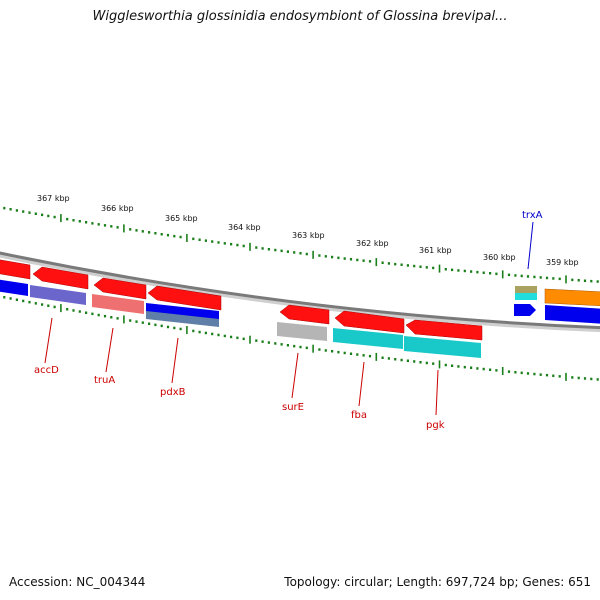 The width and height of the screenshot is (600, 600). What do you see at coordinates (46, 370) in the screenshot?
I see `gene-label-accD: accD` at bounding box center [46, 370].